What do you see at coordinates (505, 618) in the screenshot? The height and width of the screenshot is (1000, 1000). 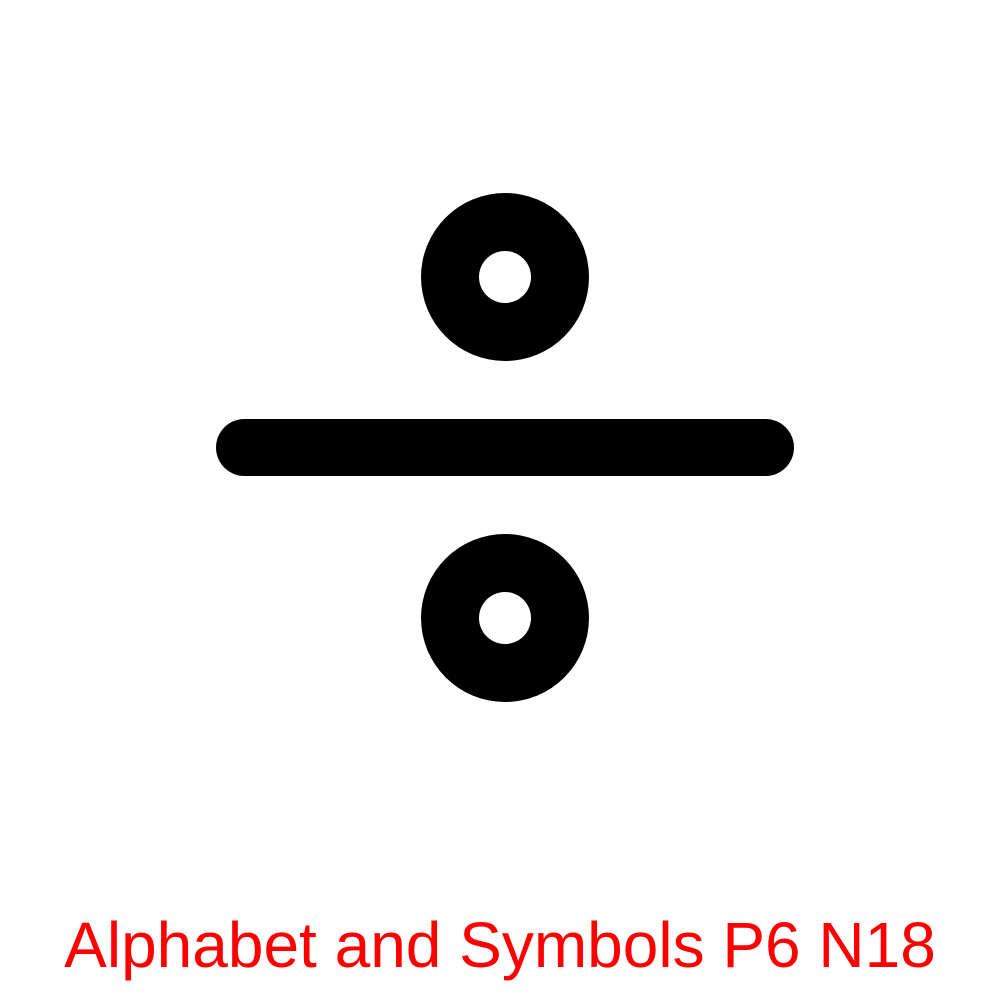 I see `bottom-dot-hole` at bounding box center [505, 618].